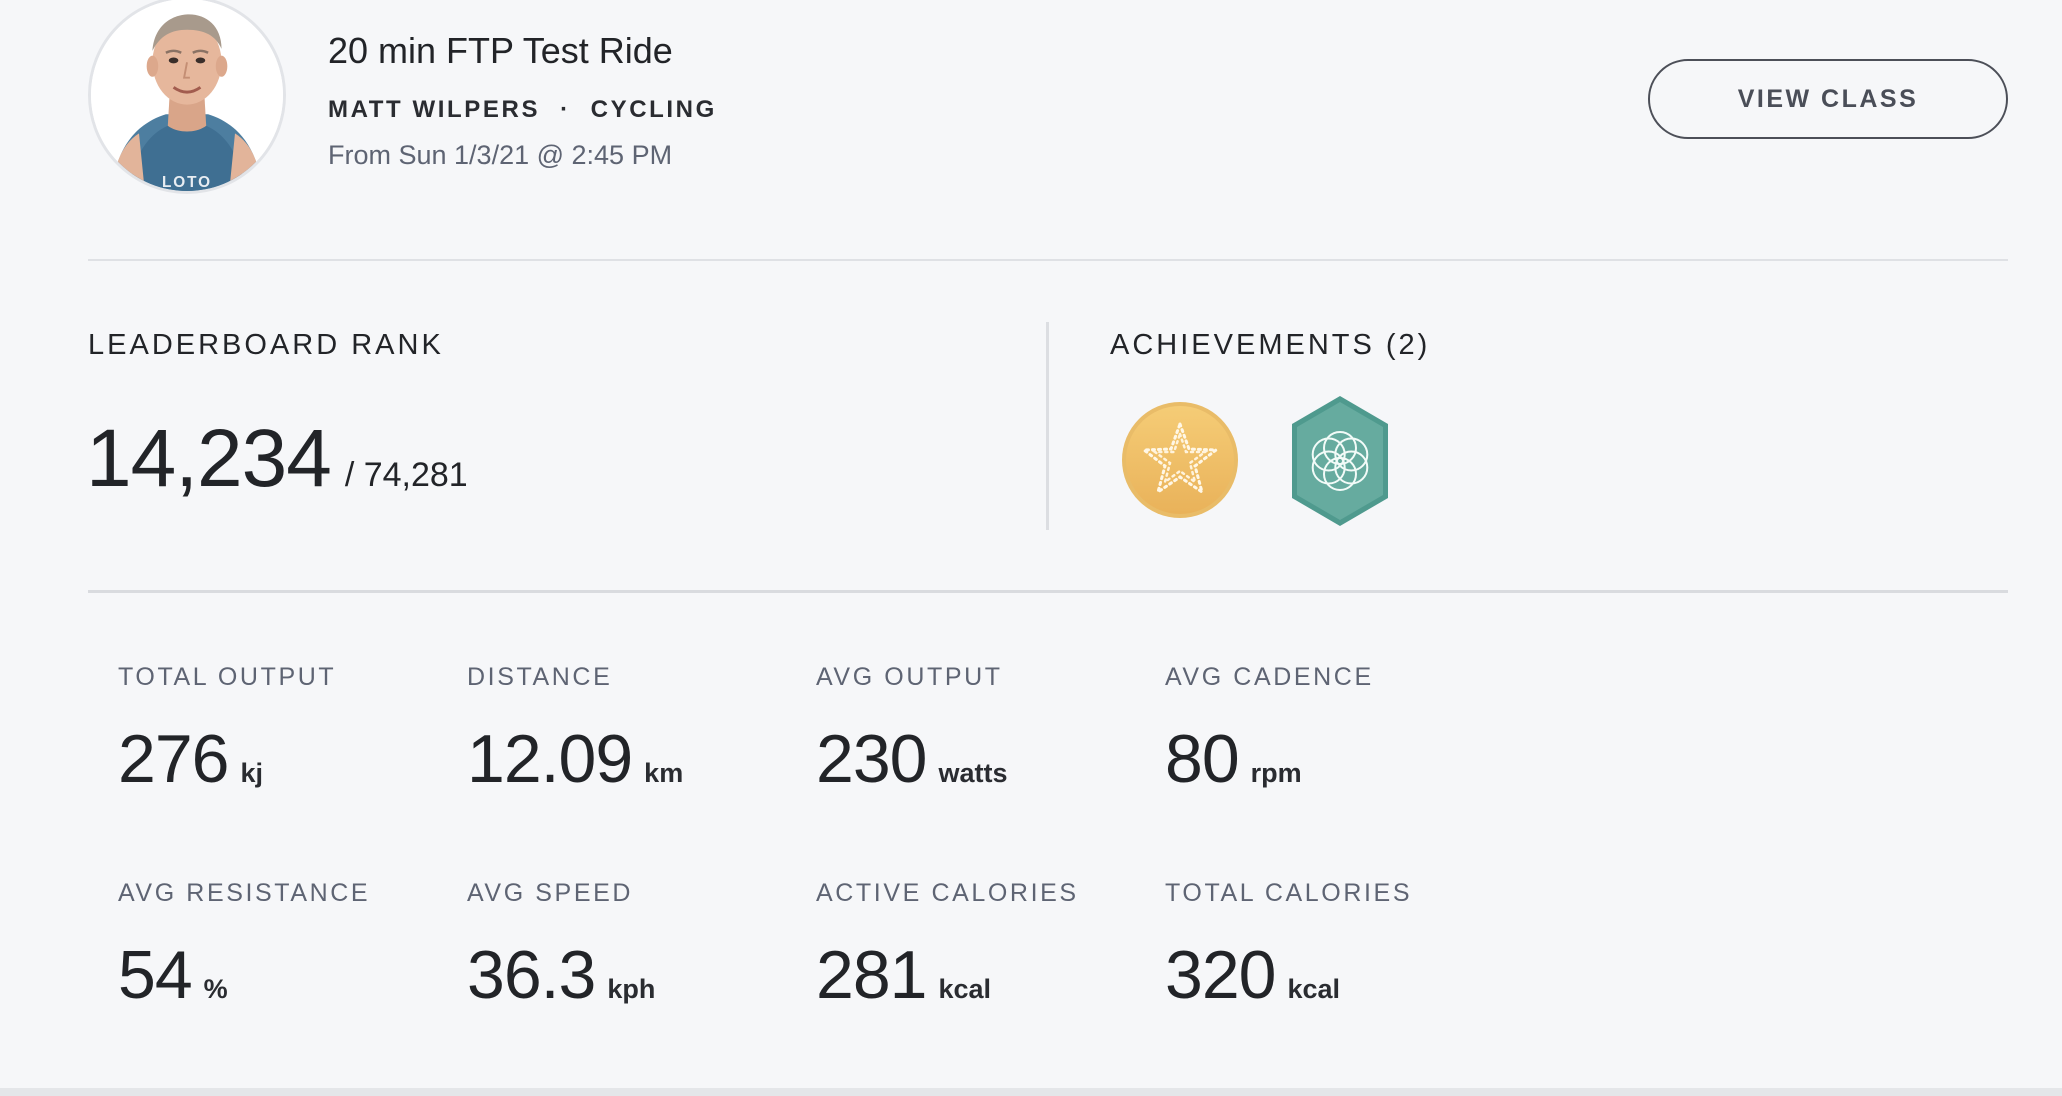 The width and height of the screenshot is (2062, 1096). Describe the element at coordinates (1288, 946) in the screenshot. I see `stat-total-calories: TOTAL CALORIES 320 kcal` at that location.